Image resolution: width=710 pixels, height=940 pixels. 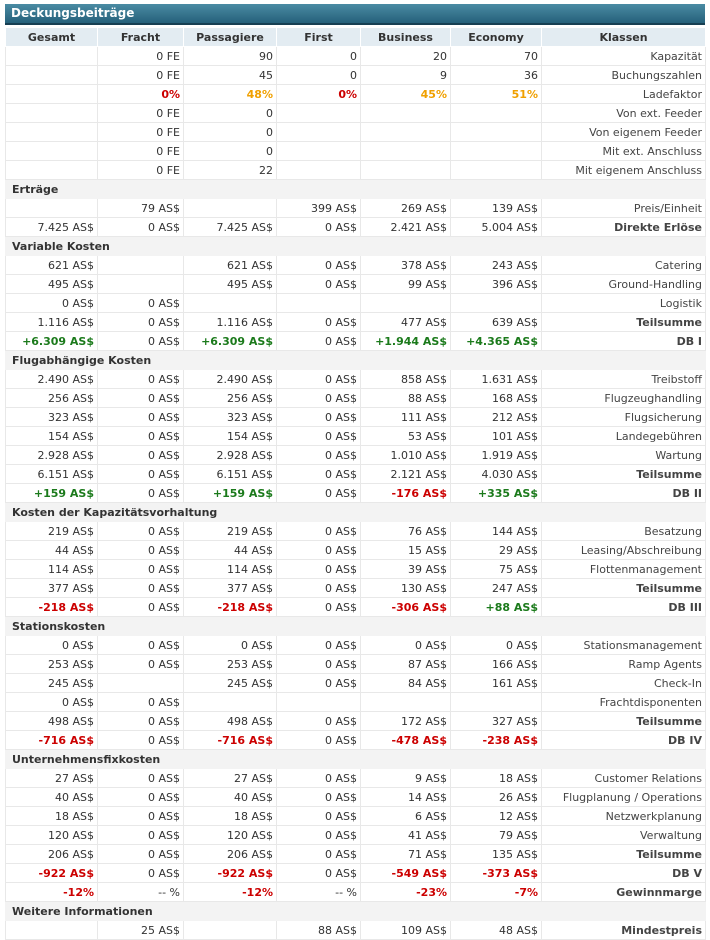 What do you see at coordinates (51, 702) in the screenshot?
I see `cell-gesamt: 0 AS$` at bounding box center [51, 702].